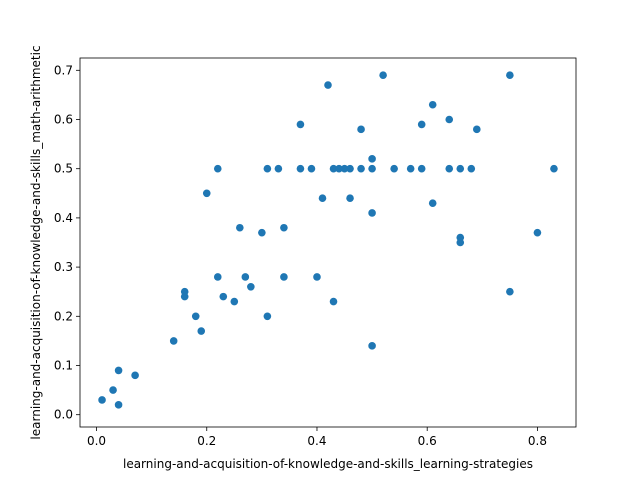 This screenshot has height=480, width=640. I want to click on y-axis-ticks: 0.0 0.1 0.2 0.3 0.4 0.5 0.6 0.7, so click(67, 242).